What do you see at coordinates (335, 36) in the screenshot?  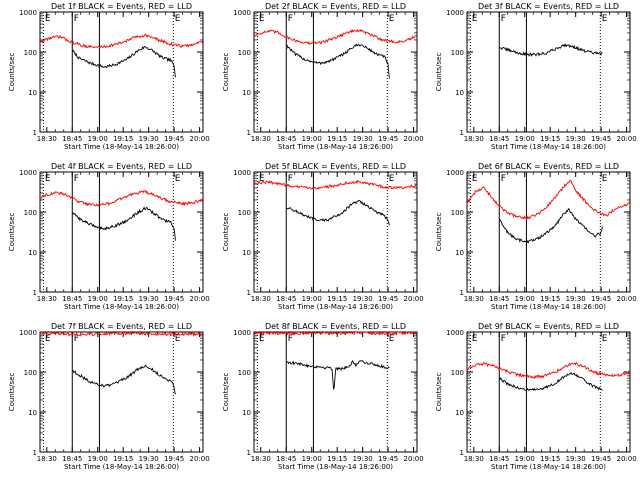 I see `red-series-line` at bounding box center [335, 36].